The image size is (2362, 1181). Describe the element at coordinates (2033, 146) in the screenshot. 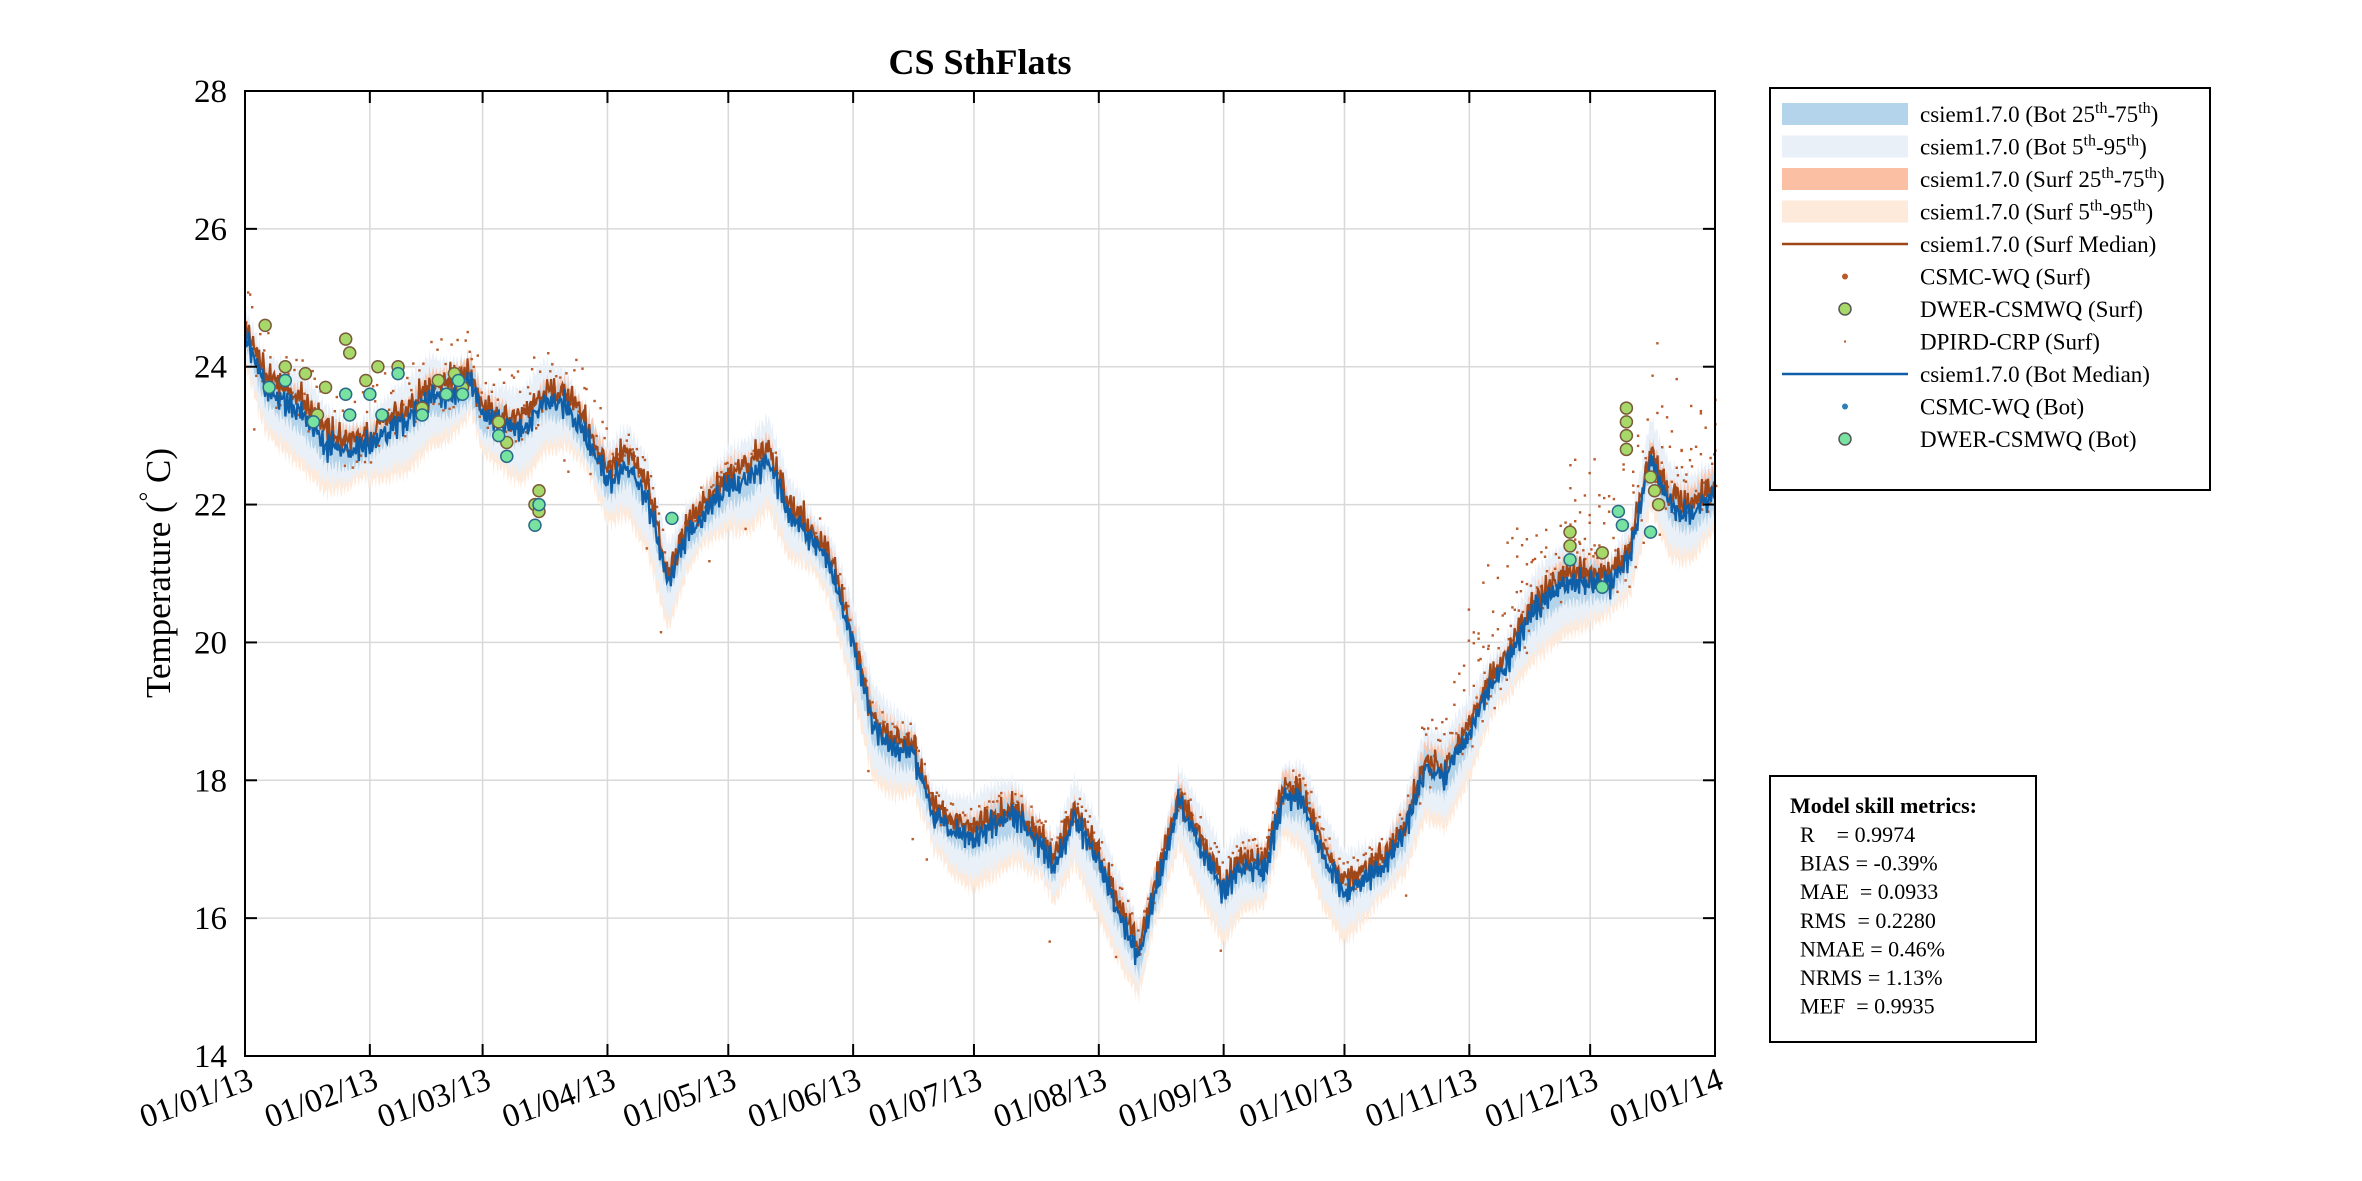

I see `legend-label: csiem1.7.0 (Bot 5th-95th)` at that location.